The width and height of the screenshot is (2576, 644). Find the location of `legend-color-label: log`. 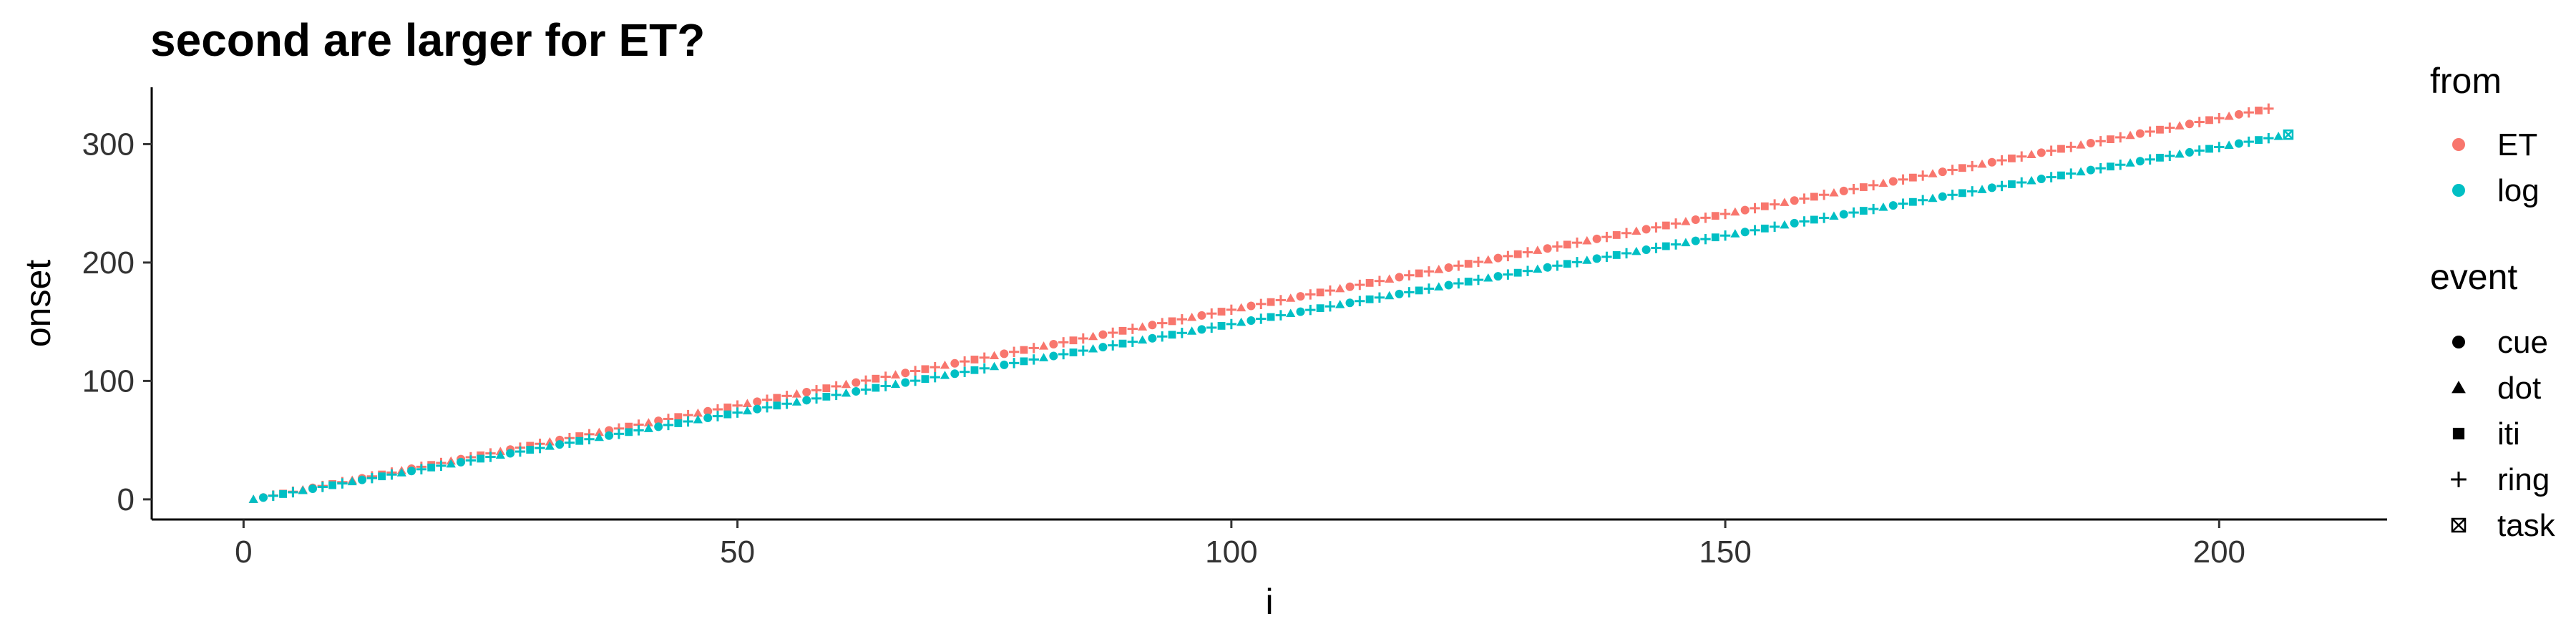

legend-color-label: log is located at coordinates (2518, 190).